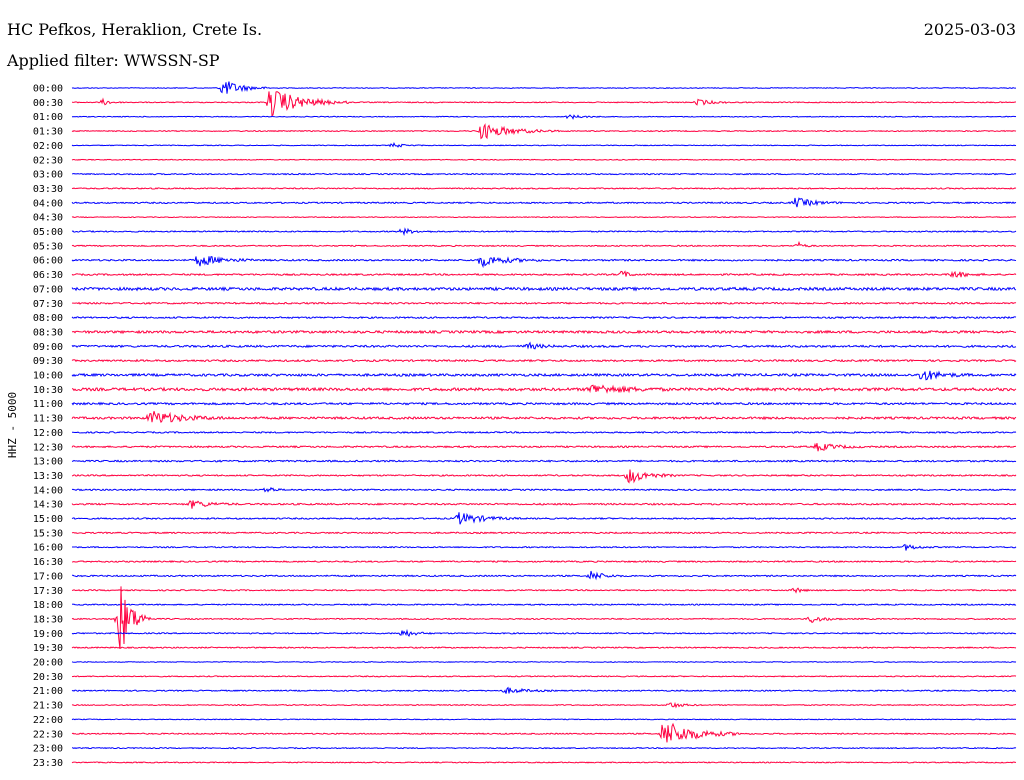 This screenshot has width=1024, height=780. I want to click on row-time-label: 05:00, so click(48, 232).